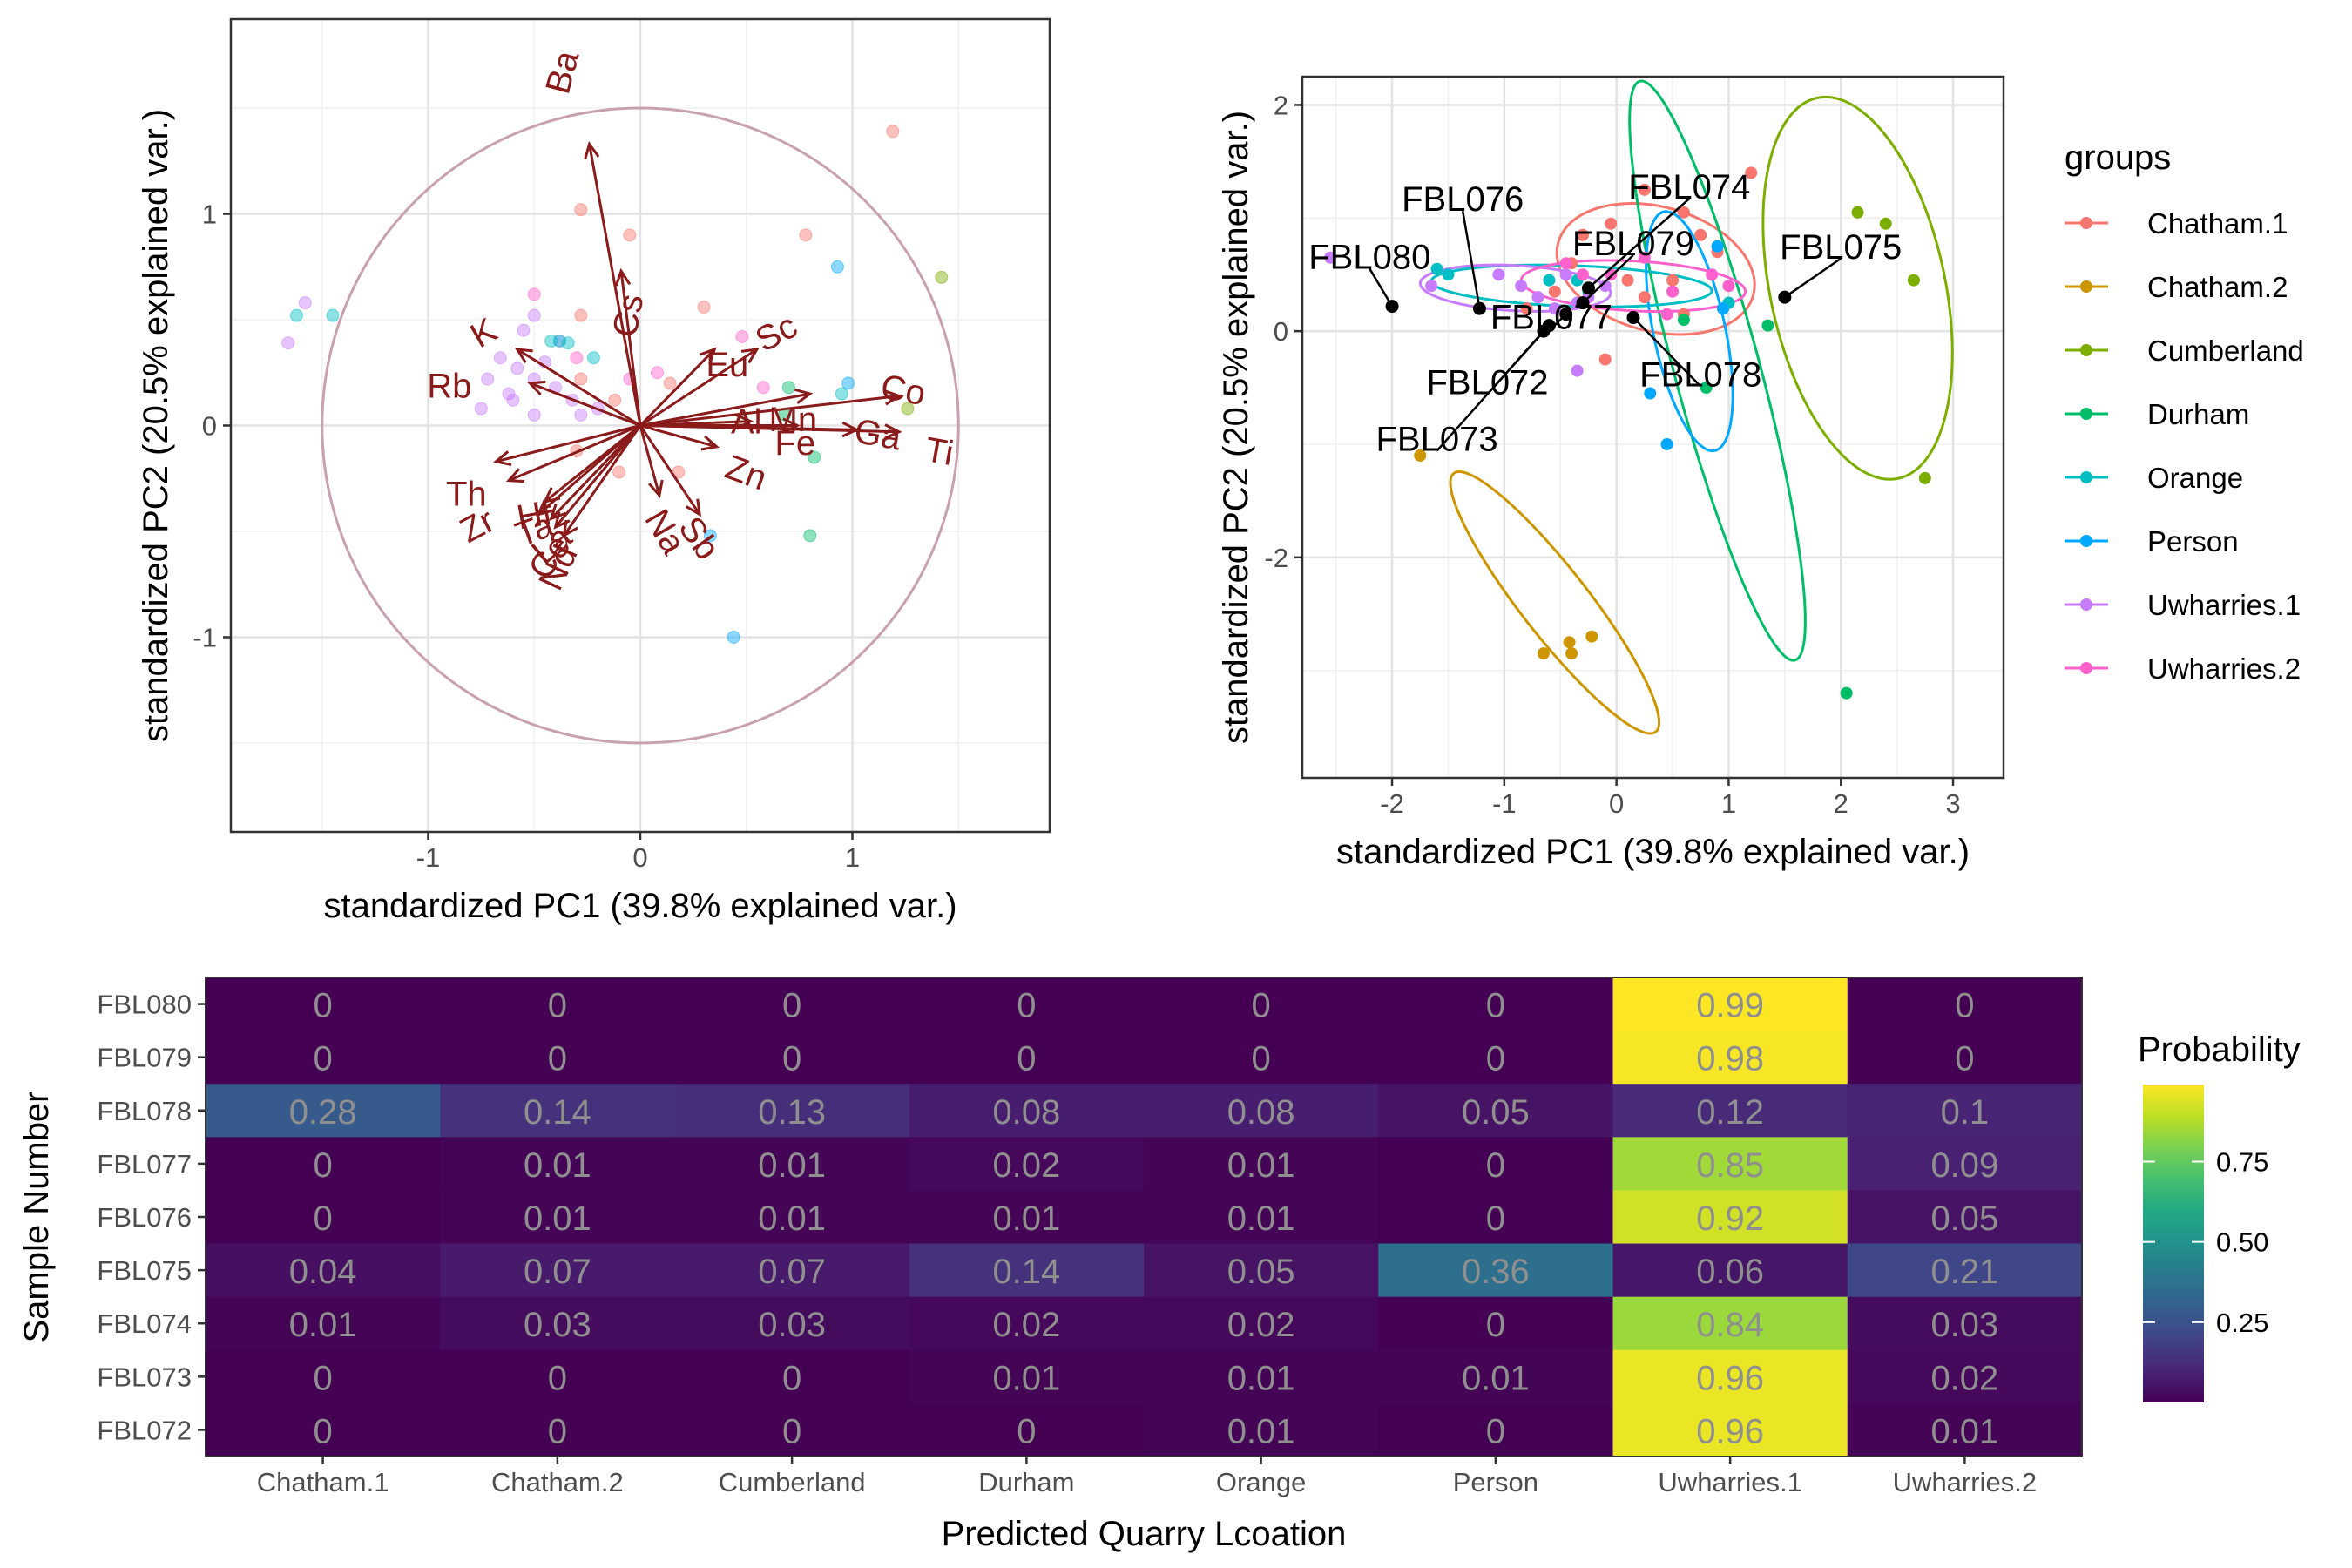 This screenshot has height=1568, width=2352. Describe the element at coordinates (1841, 803) in the screenshot. I see `pca-x-tick-label: 2` at that location.